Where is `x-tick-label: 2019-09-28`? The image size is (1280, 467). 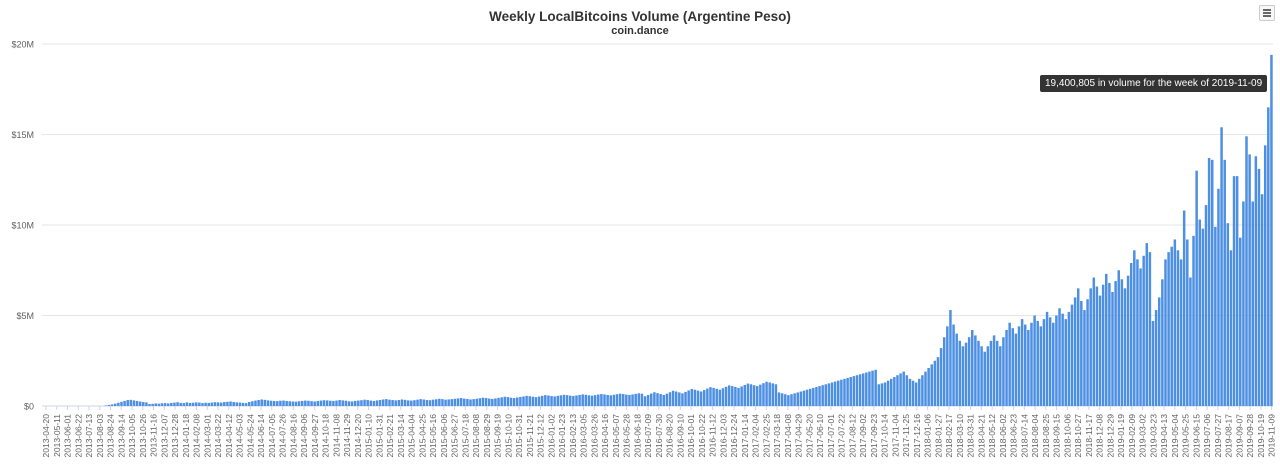 x-tick-label: 2019-09-28 is located at coordinates (1250, 436).